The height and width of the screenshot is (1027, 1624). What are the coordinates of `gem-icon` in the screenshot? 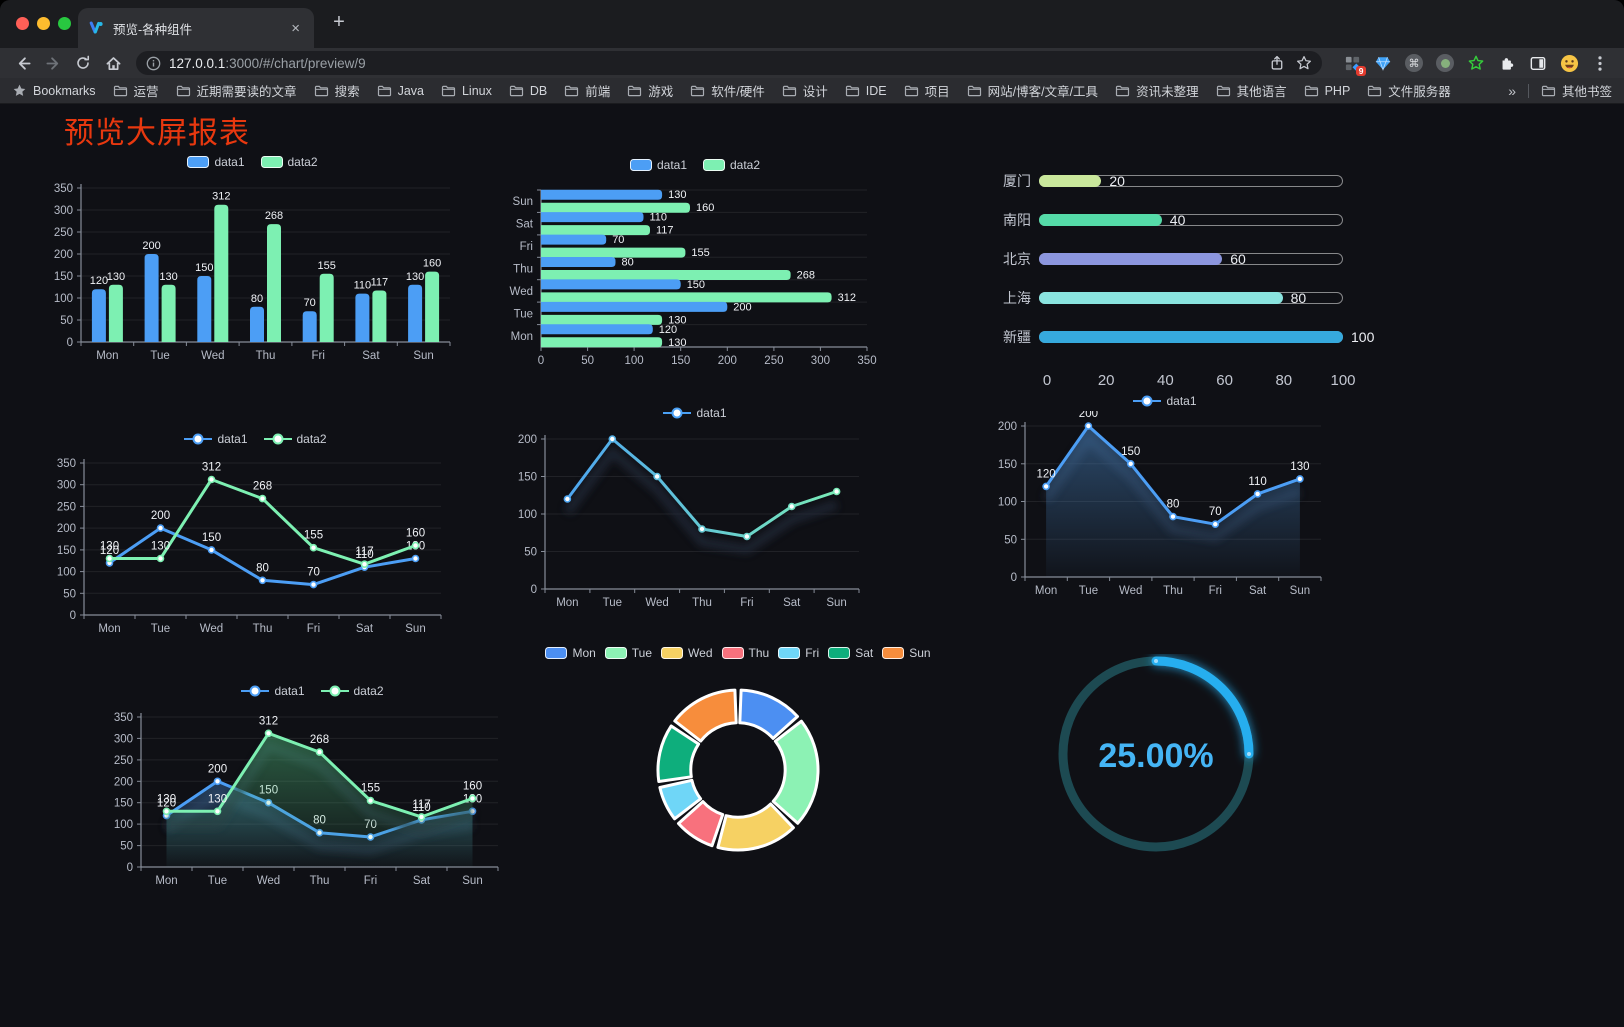 It's located at (1383, 63).